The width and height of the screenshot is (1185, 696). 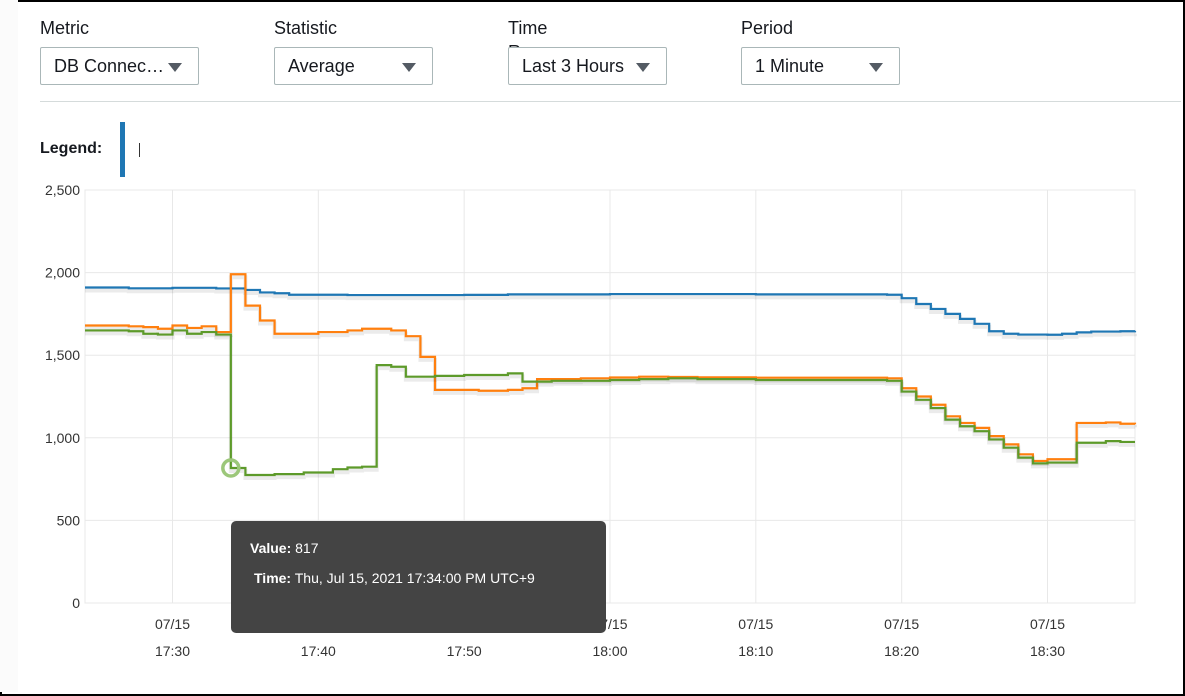 I want to click on y-tick-label: 1,000, so click(x=62, y=438).